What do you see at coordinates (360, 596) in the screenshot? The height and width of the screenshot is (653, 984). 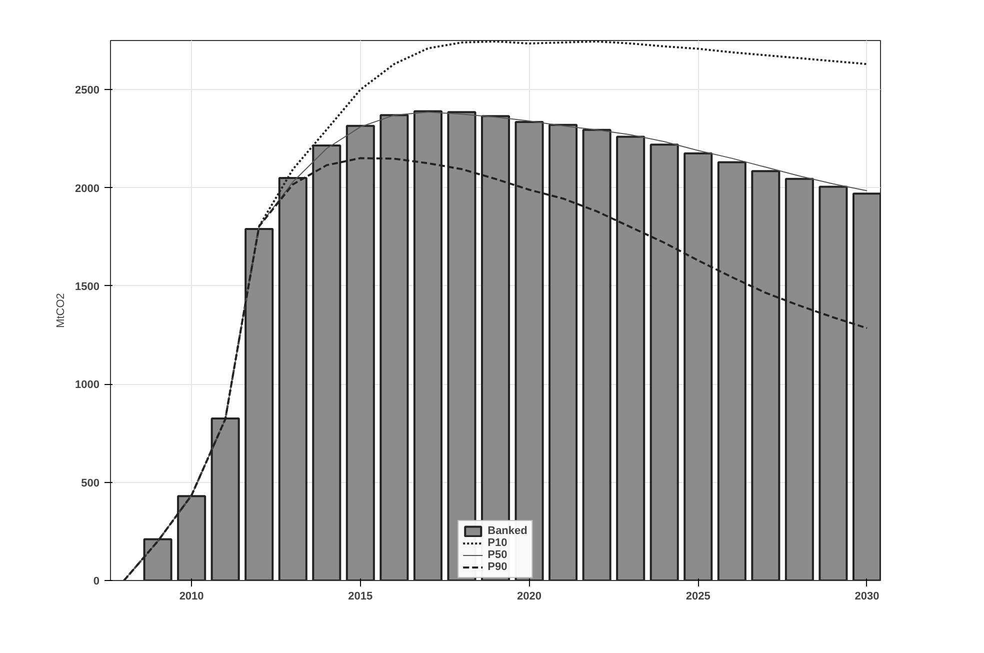 I see `x-tick-label: 2015` at bounding box center [360, 596].